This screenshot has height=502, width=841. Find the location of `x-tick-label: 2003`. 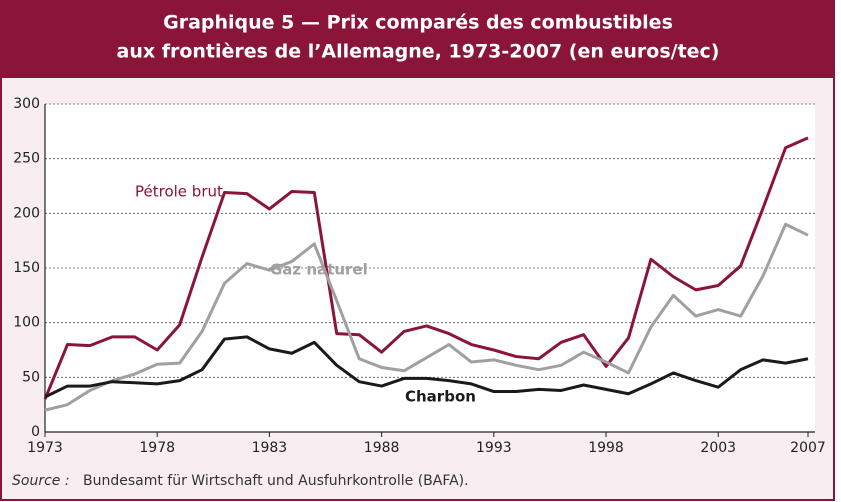

x-tick-label: 2003 is located at coordinates (718, 448).